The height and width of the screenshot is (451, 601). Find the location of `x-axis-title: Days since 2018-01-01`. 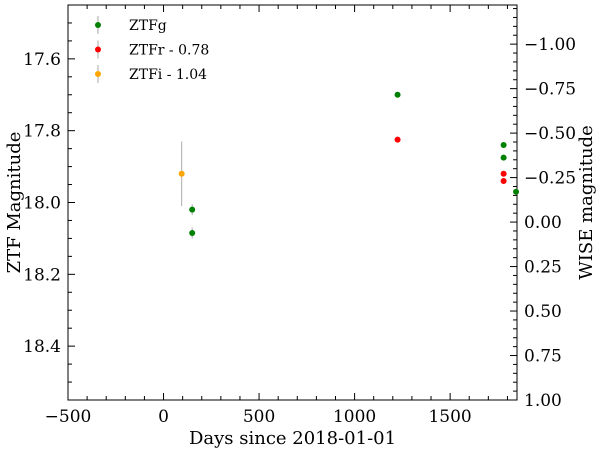

x-axis-title: Days since 2018-01-01 is located at coordinates (292, 438).